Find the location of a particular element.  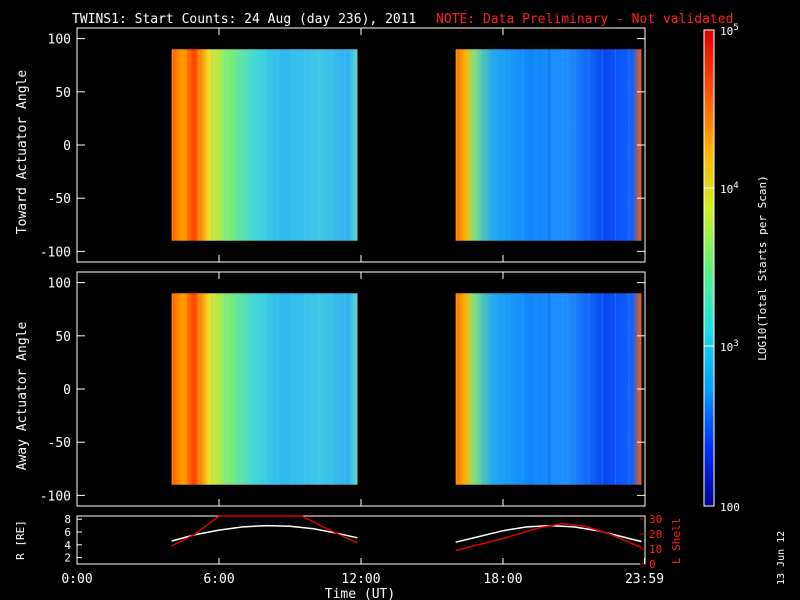

lshell-tick-label: 30 is located at coordinates (655, 519).